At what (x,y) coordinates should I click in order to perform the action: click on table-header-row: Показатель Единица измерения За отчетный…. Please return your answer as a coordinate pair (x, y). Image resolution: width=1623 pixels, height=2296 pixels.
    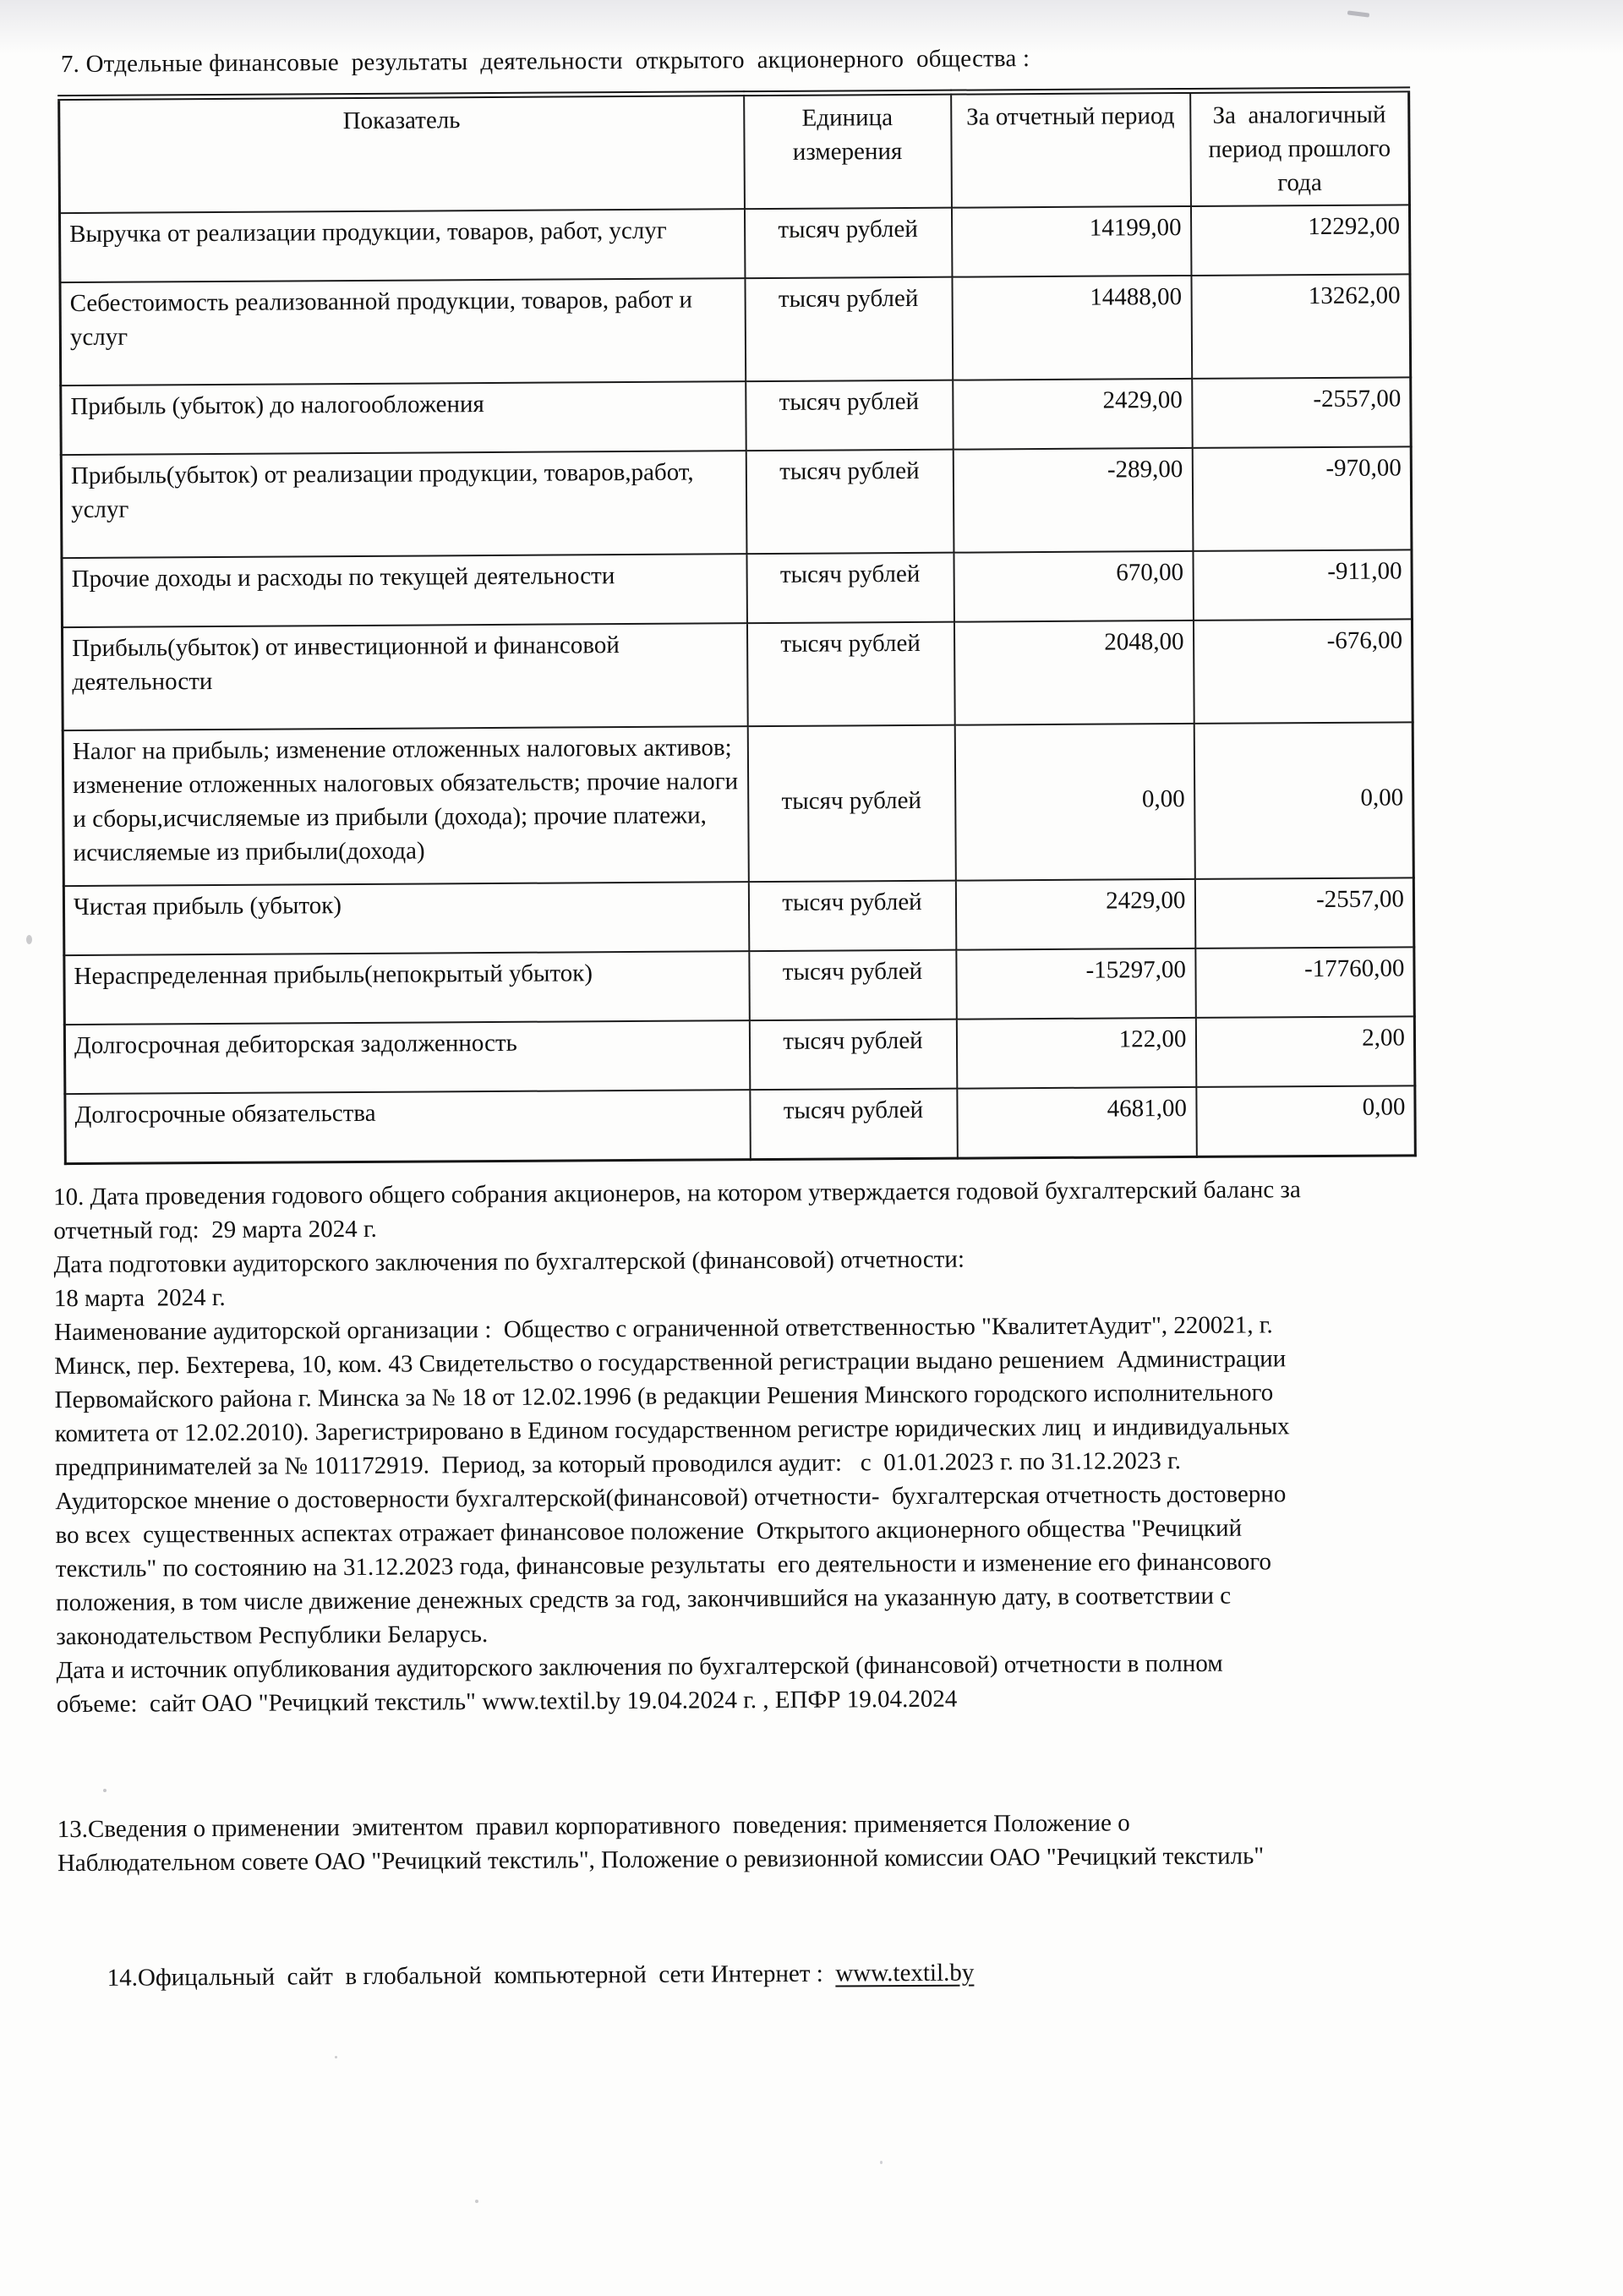
    Looking at the image, I should click on (734, 151).